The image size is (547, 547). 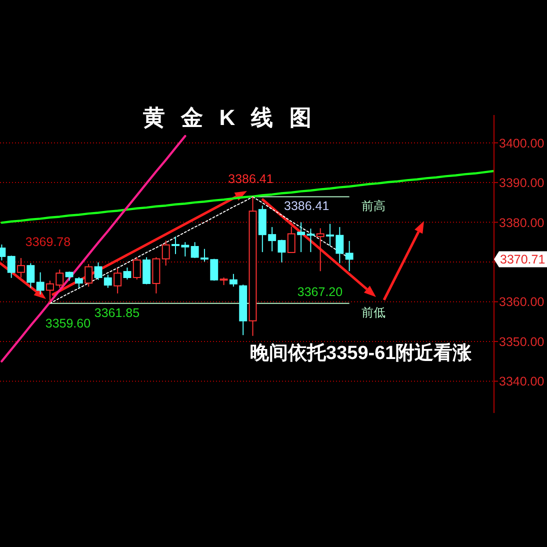 What do you see at coordinates (523, 259) in the screenshot?
I see `text: 3370.71` at bounding box center [523, 259].